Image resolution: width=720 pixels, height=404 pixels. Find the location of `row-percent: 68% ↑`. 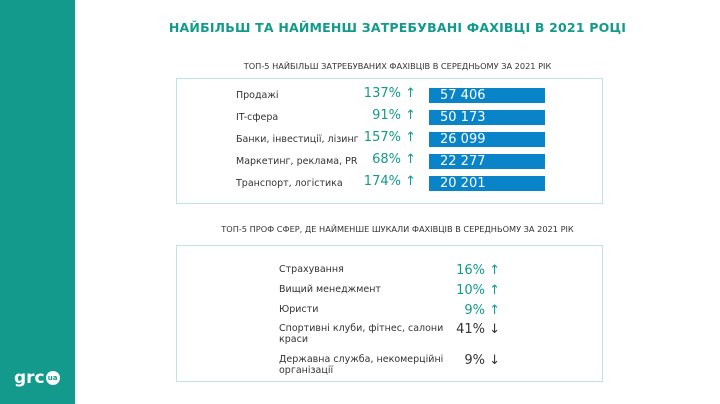

row-percent: 68% ↑ is located at coordinates (394, 159).